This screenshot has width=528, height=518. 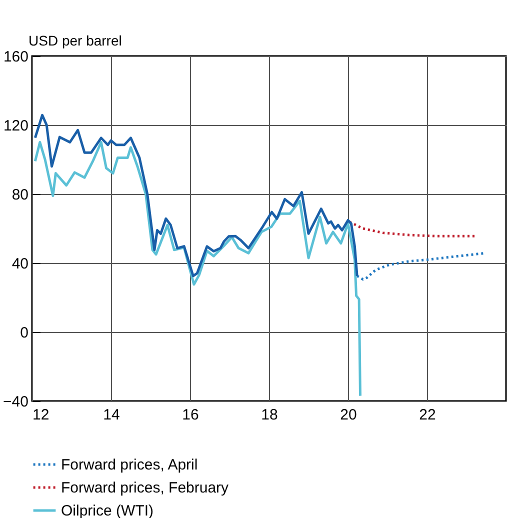 What do you see at coordinates (24, 333) in the screenshot?
I see `y-tick-label: 0` at bounding box center [24, 333].